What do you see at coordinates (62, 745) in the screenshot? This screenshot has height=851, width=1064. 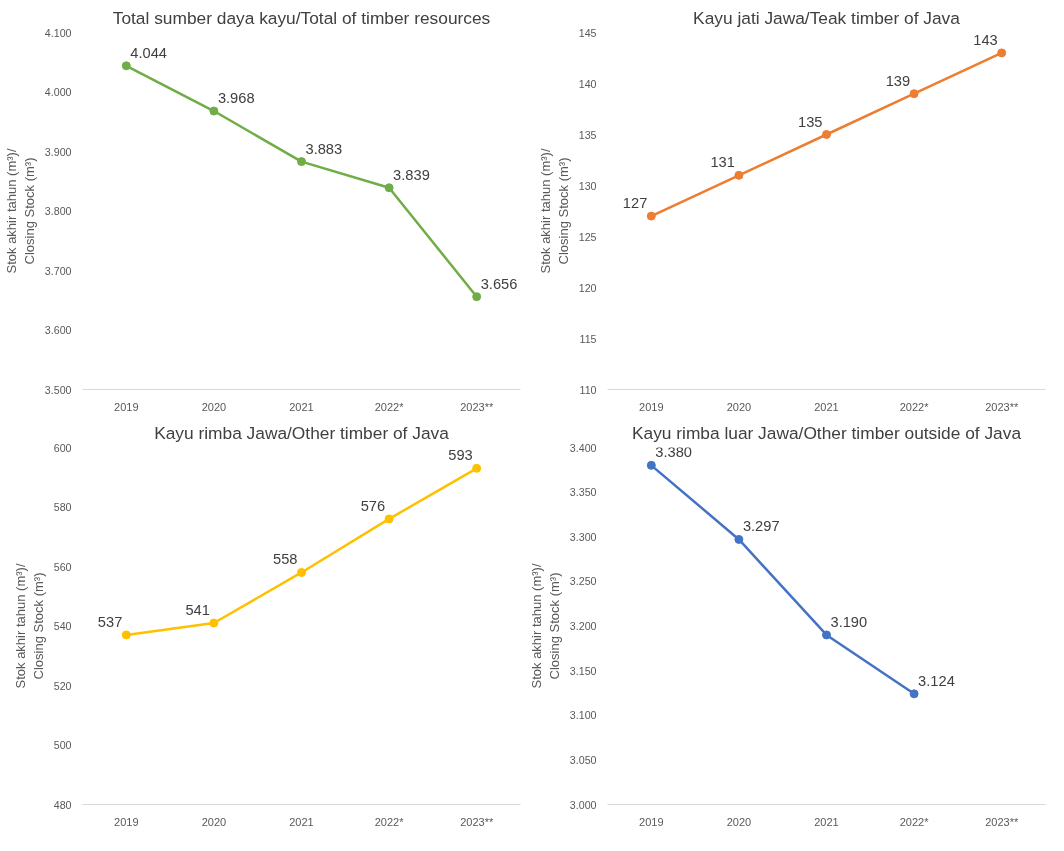 I see `y-tick-label: 500` at bounding box center [62, 745].